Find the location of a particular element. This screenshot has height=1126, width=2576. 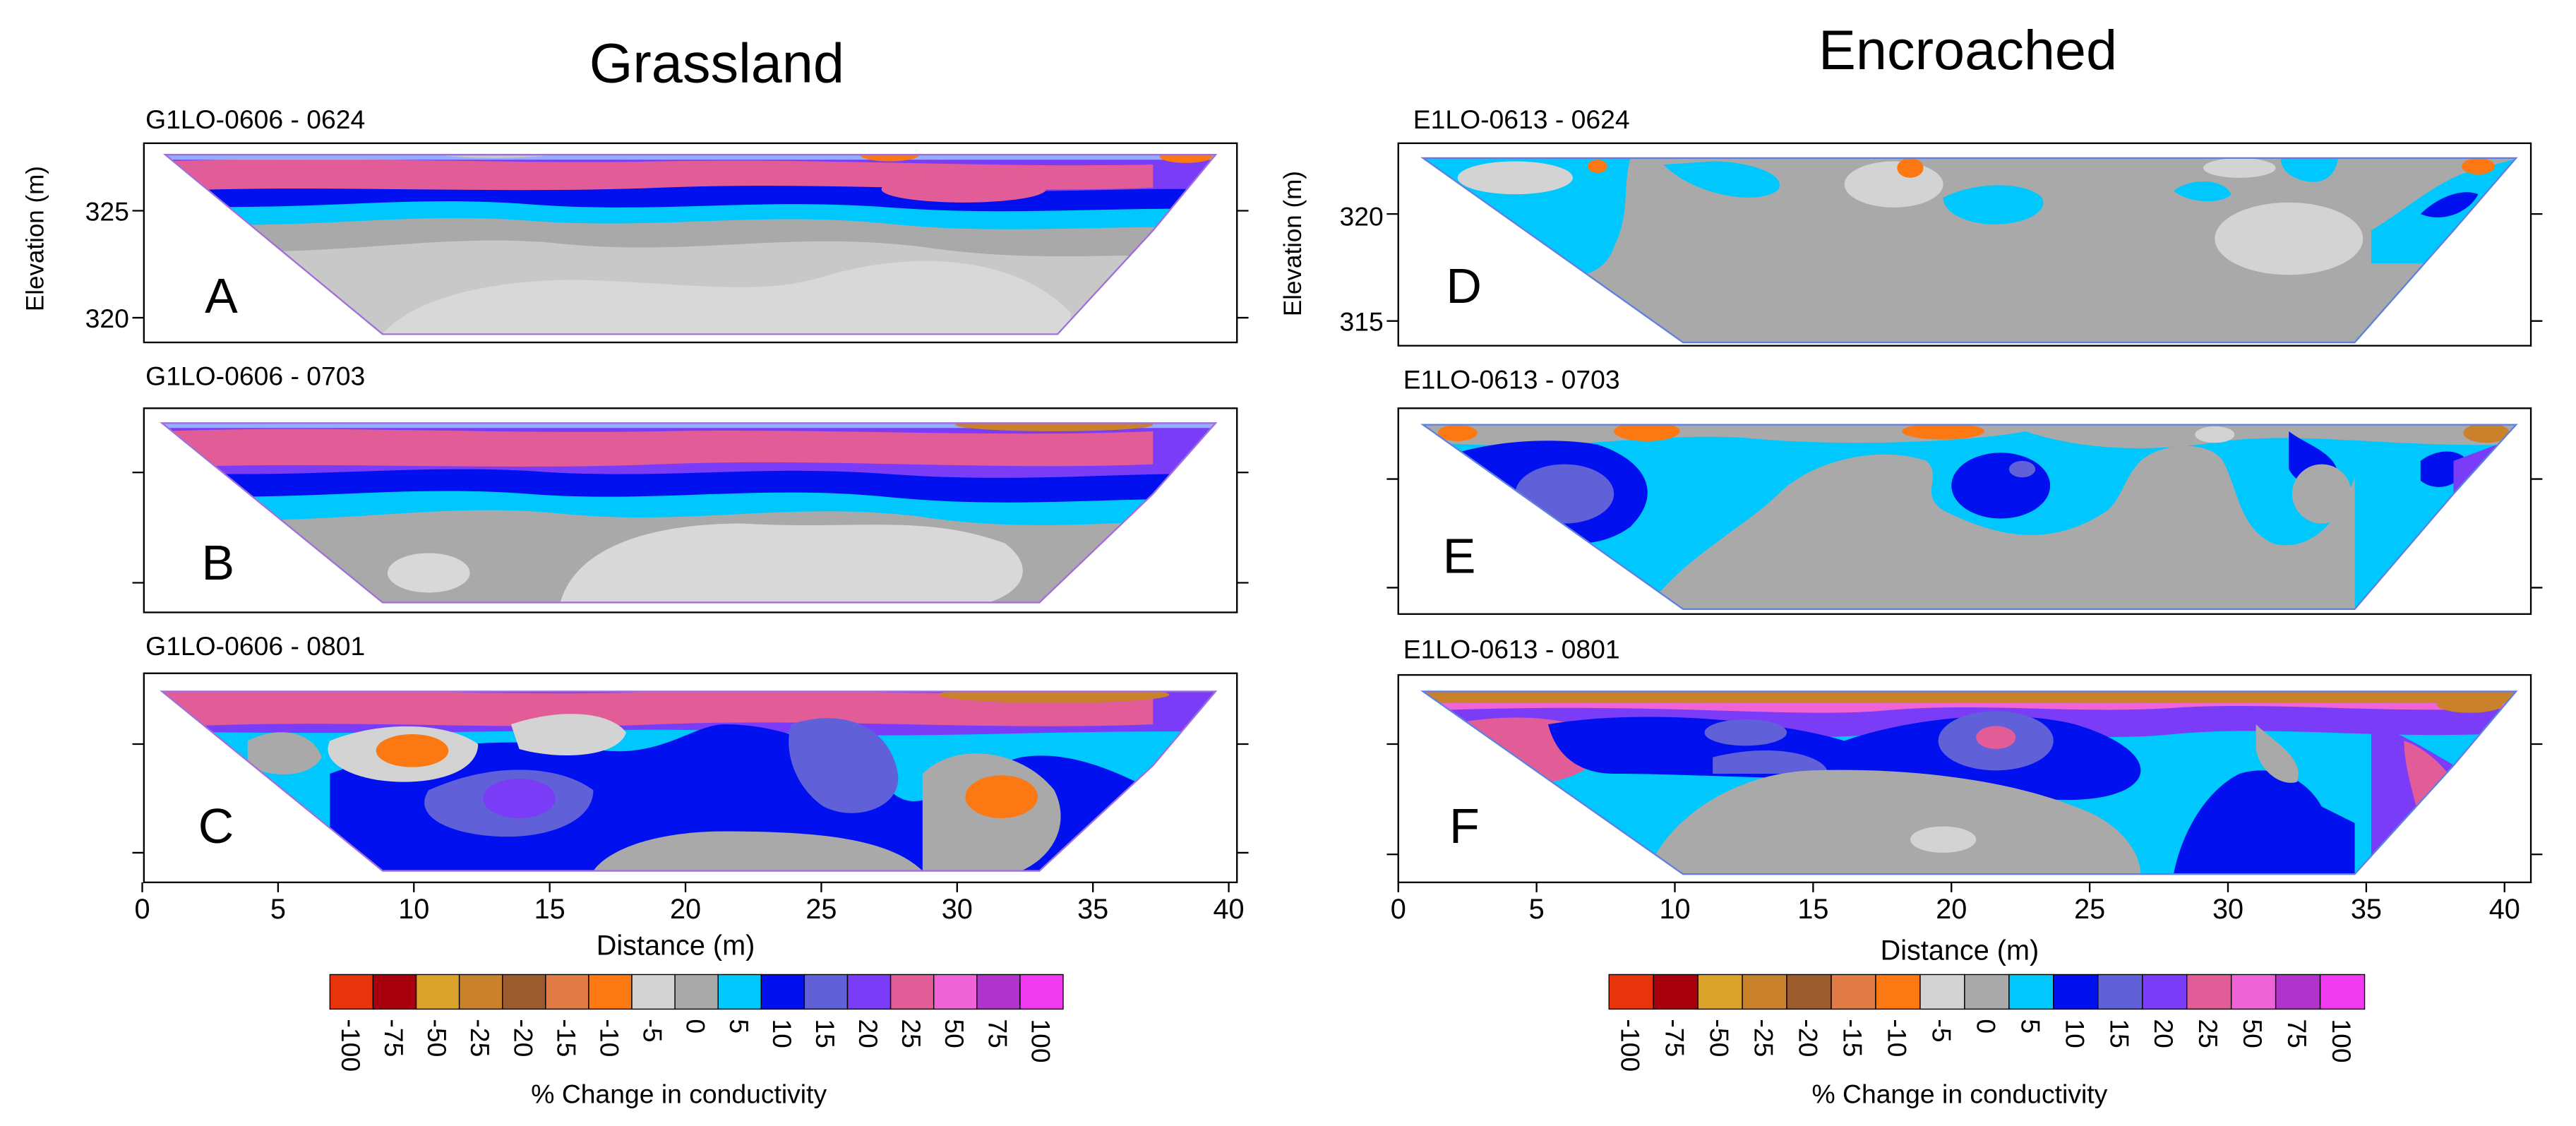

y-tick-label: 315 is located at coordinates (1362, 322).